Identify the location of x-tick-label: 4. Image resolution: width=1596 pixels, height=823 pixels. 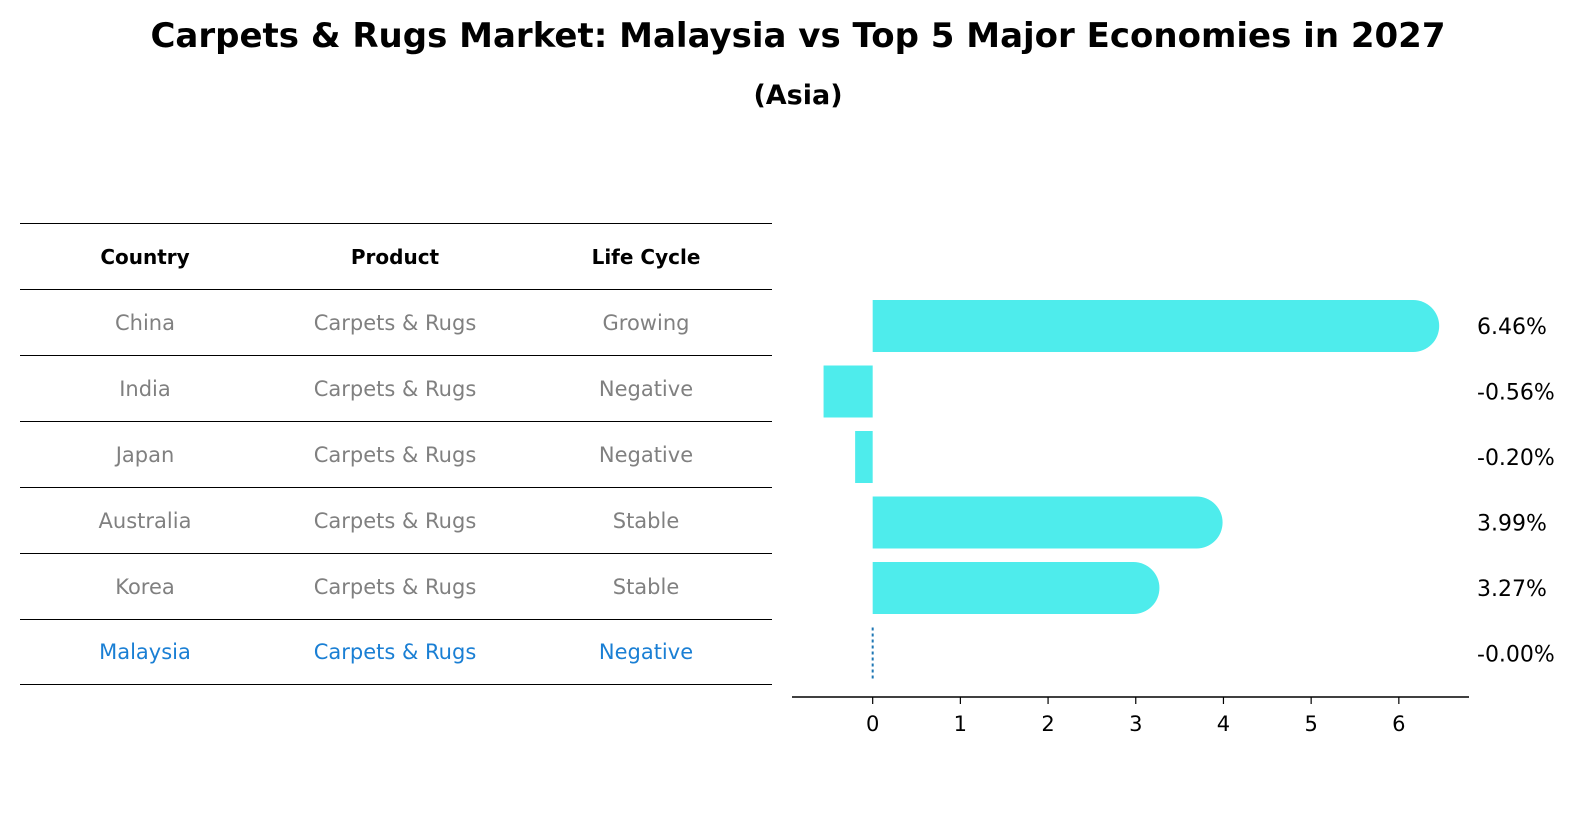
(1223, 724).